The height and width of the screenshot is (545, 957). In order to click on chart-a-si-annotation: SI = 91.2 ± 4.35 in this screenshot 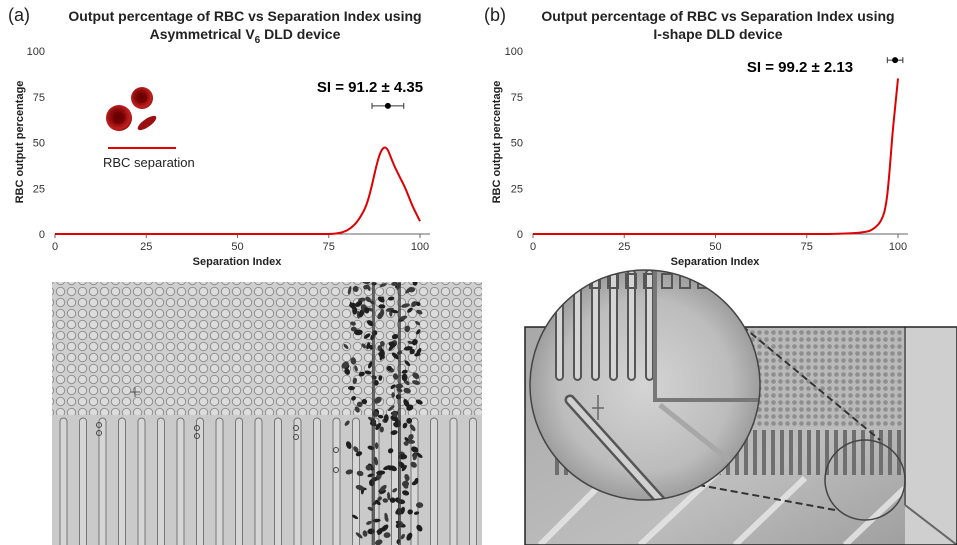, I will do `click(370, 87)`.